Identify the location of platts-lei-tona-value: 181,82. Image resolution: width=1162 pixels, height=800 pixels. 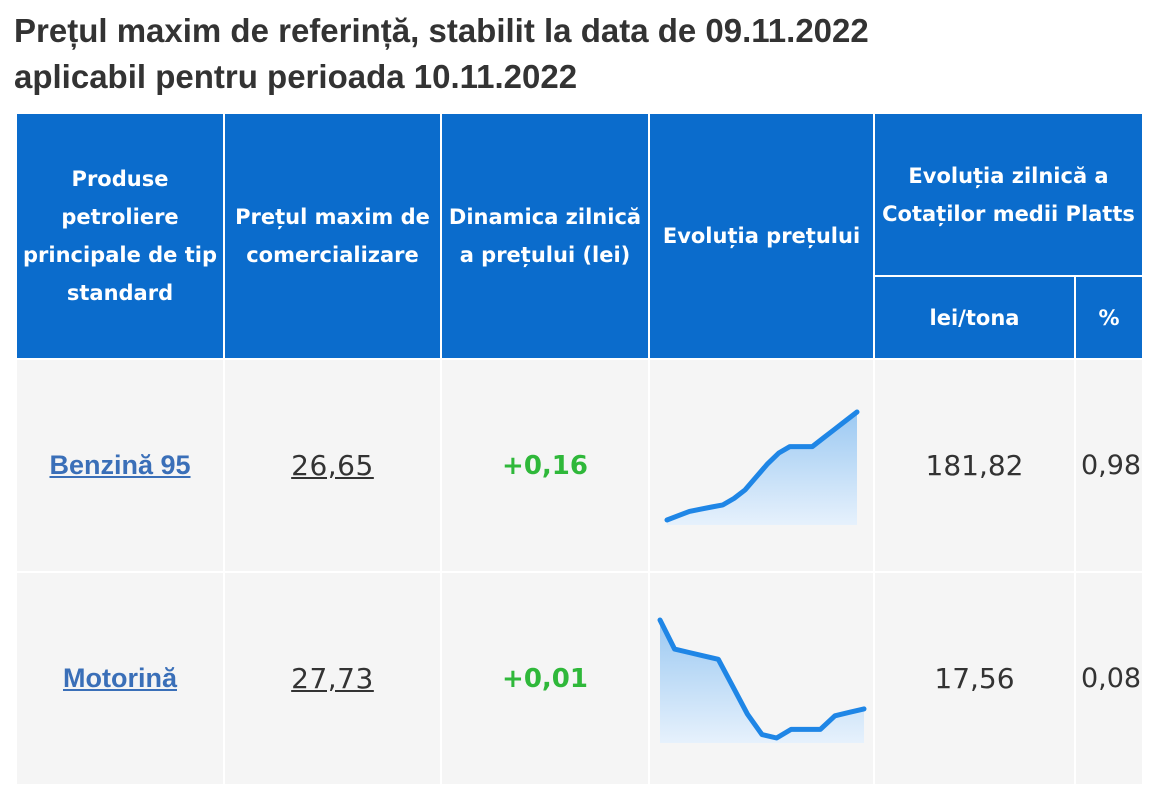
(974, 465).